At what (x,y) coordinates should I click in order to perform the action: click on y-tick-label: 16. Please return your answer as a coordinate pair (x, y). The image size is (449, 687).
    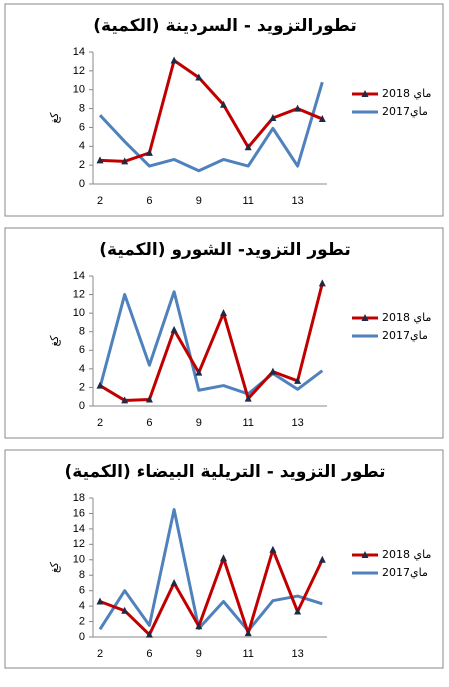
    Looking at the image, I should click on (79, 513).